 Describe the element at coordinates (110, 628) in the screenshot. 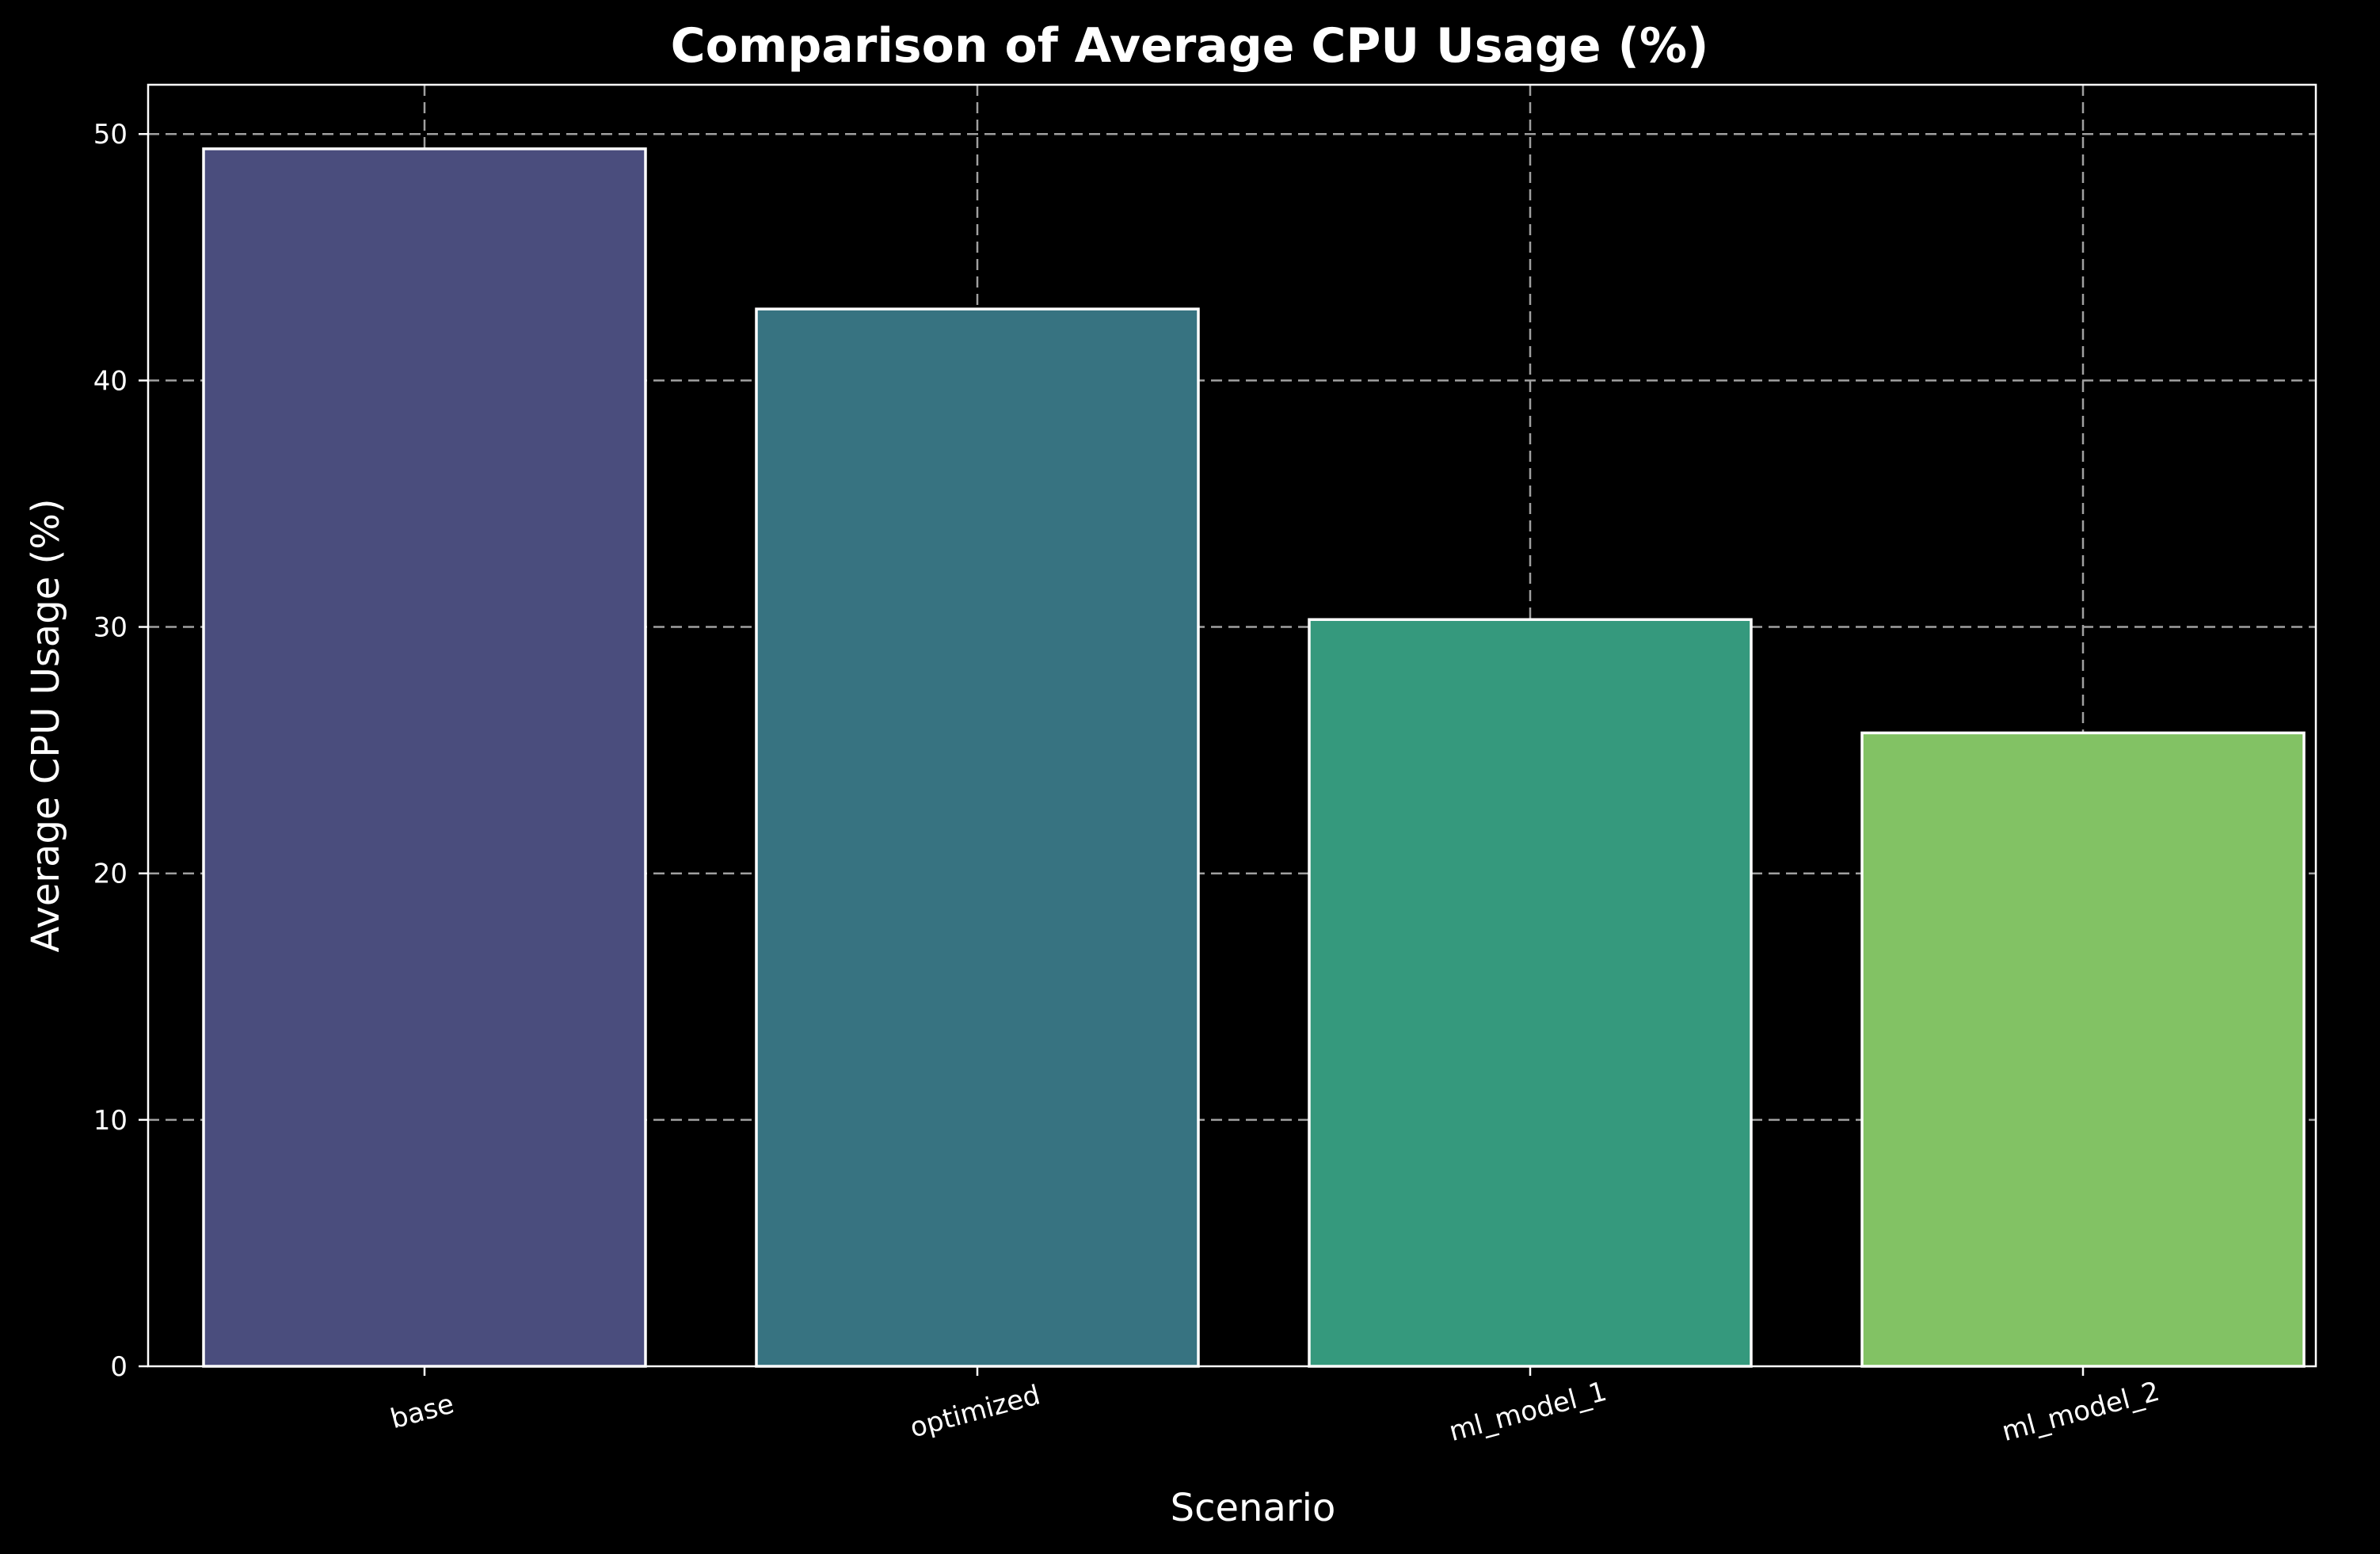

I see `y-tick-label: 30` at that location.